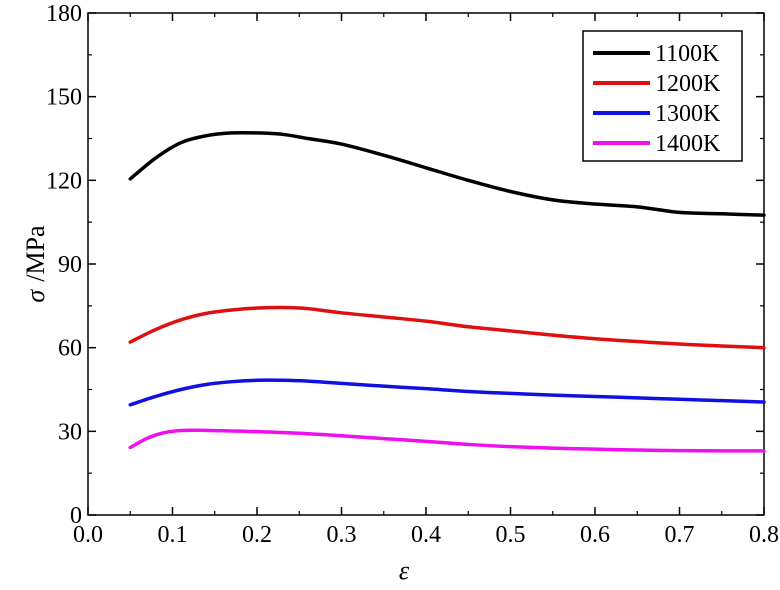 The height and width of the screenshot is (590, 780). What do you see at coordinates (70, 265) in the screenshot?
I see `y-tick-label: 90` at bounding box center [70, 265].